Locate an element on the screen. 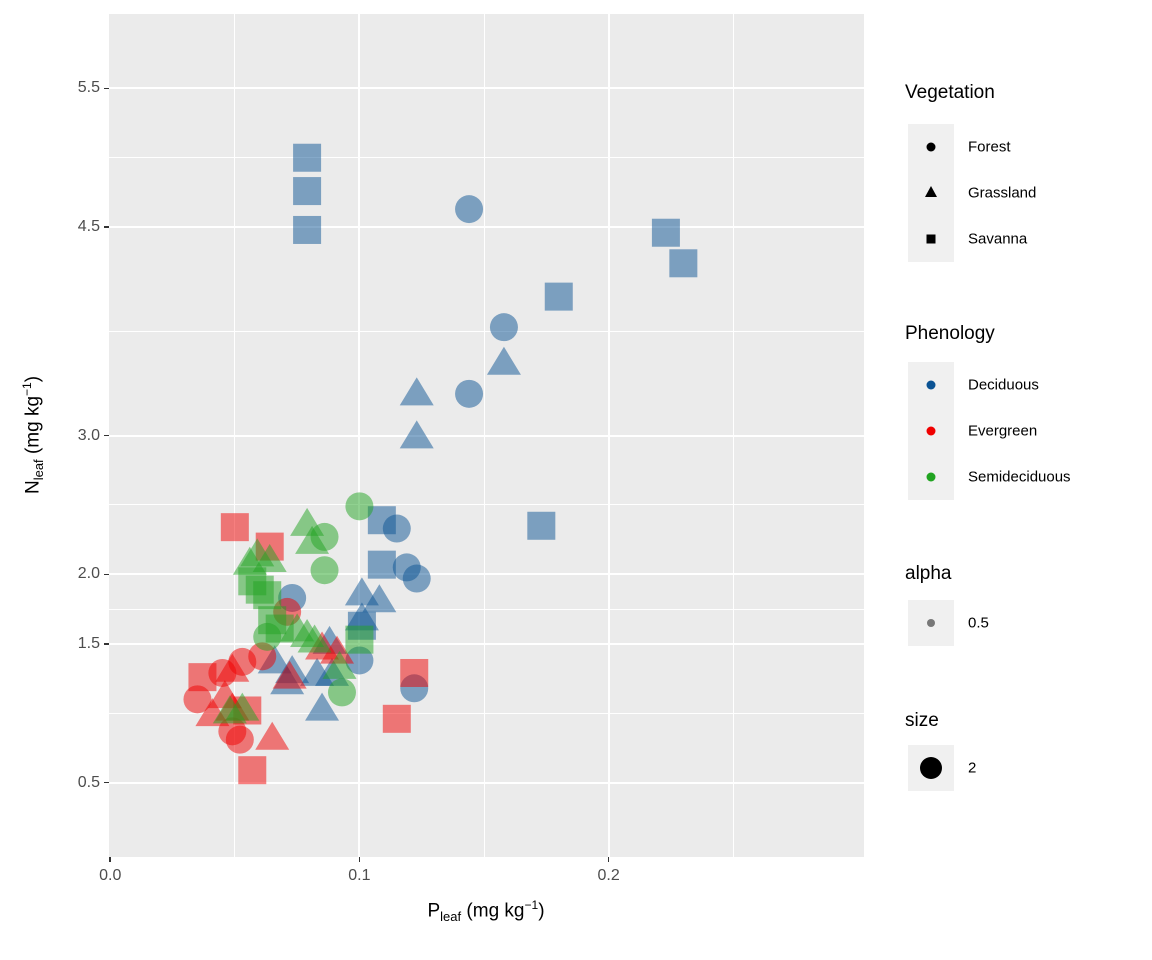  legend-label-alpha-0: 0.5 is located at coordinates (978, 623).